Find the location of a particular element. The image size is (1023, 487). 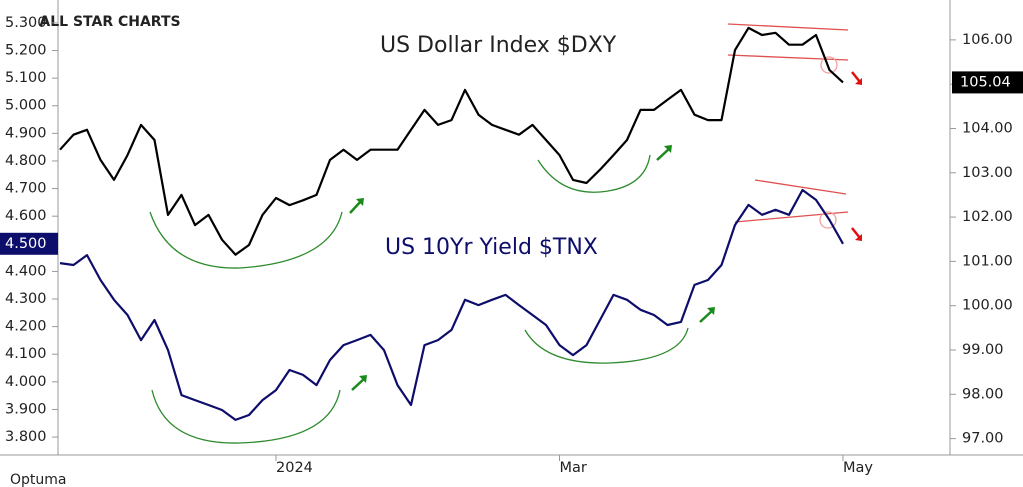

y-tick-label: 5.300 is located at coordinates (26, 23).